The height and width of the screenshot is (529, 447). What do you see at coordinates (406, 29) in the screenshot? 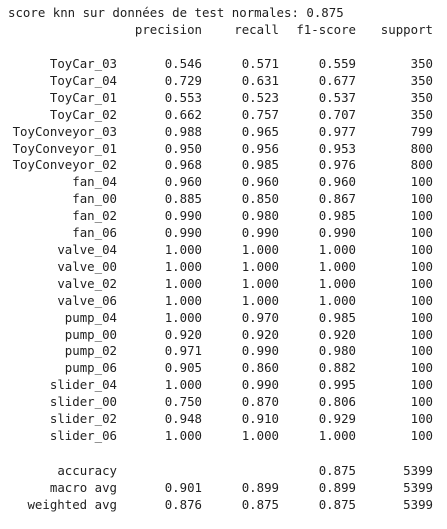
I see `header-support: support` at bounding box center [406, 29].